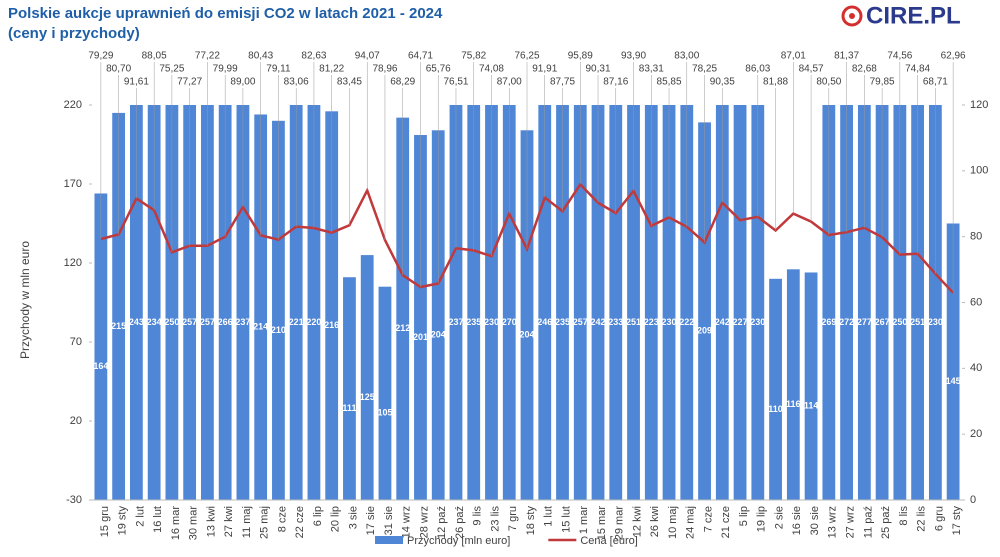 This screenshot has width=1000, height=557. I want to click on bar-label: 145, so click(953, 381).